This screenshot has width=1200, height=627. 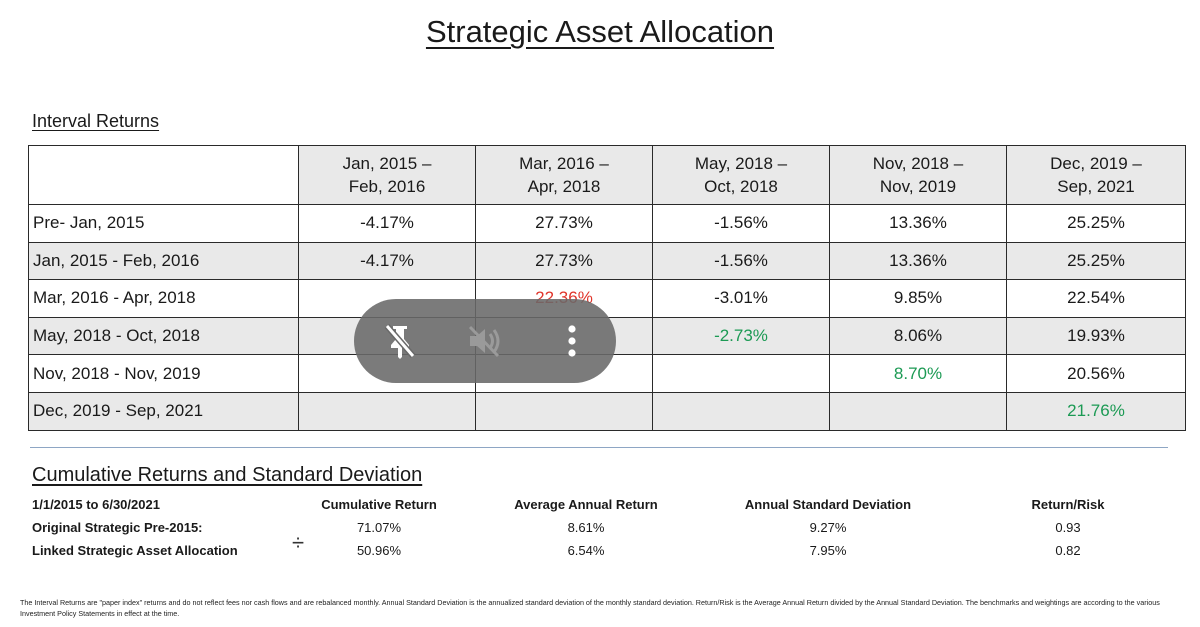 I want to click on column-header: Nov, 2018 – Nov, 2019, so click(x=918, y=175).